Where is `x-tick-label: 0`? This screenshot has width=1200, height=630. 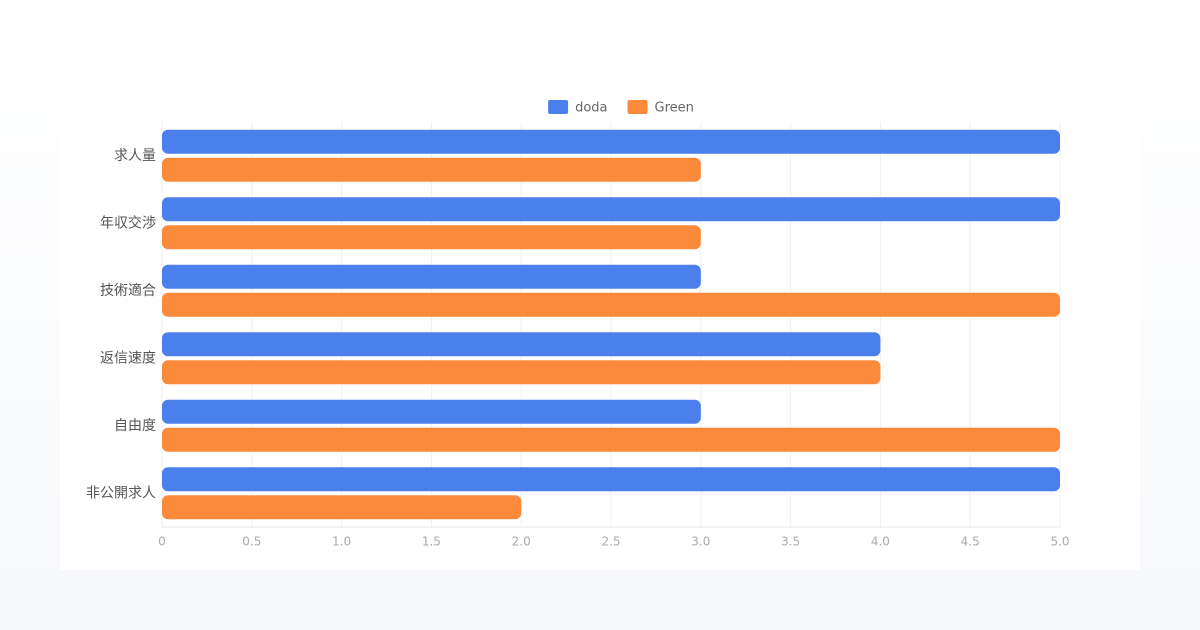
x-tick-label: 0 is located at coordinates (162, 542).